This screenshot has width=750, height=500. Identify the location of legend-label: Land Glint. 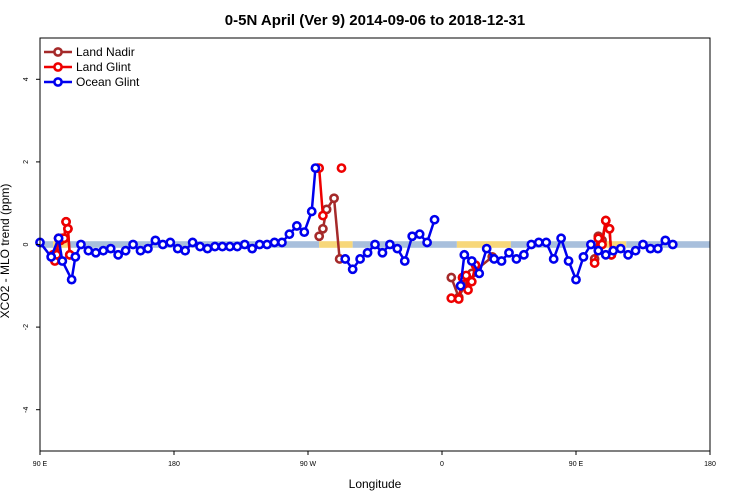
(103, 67).